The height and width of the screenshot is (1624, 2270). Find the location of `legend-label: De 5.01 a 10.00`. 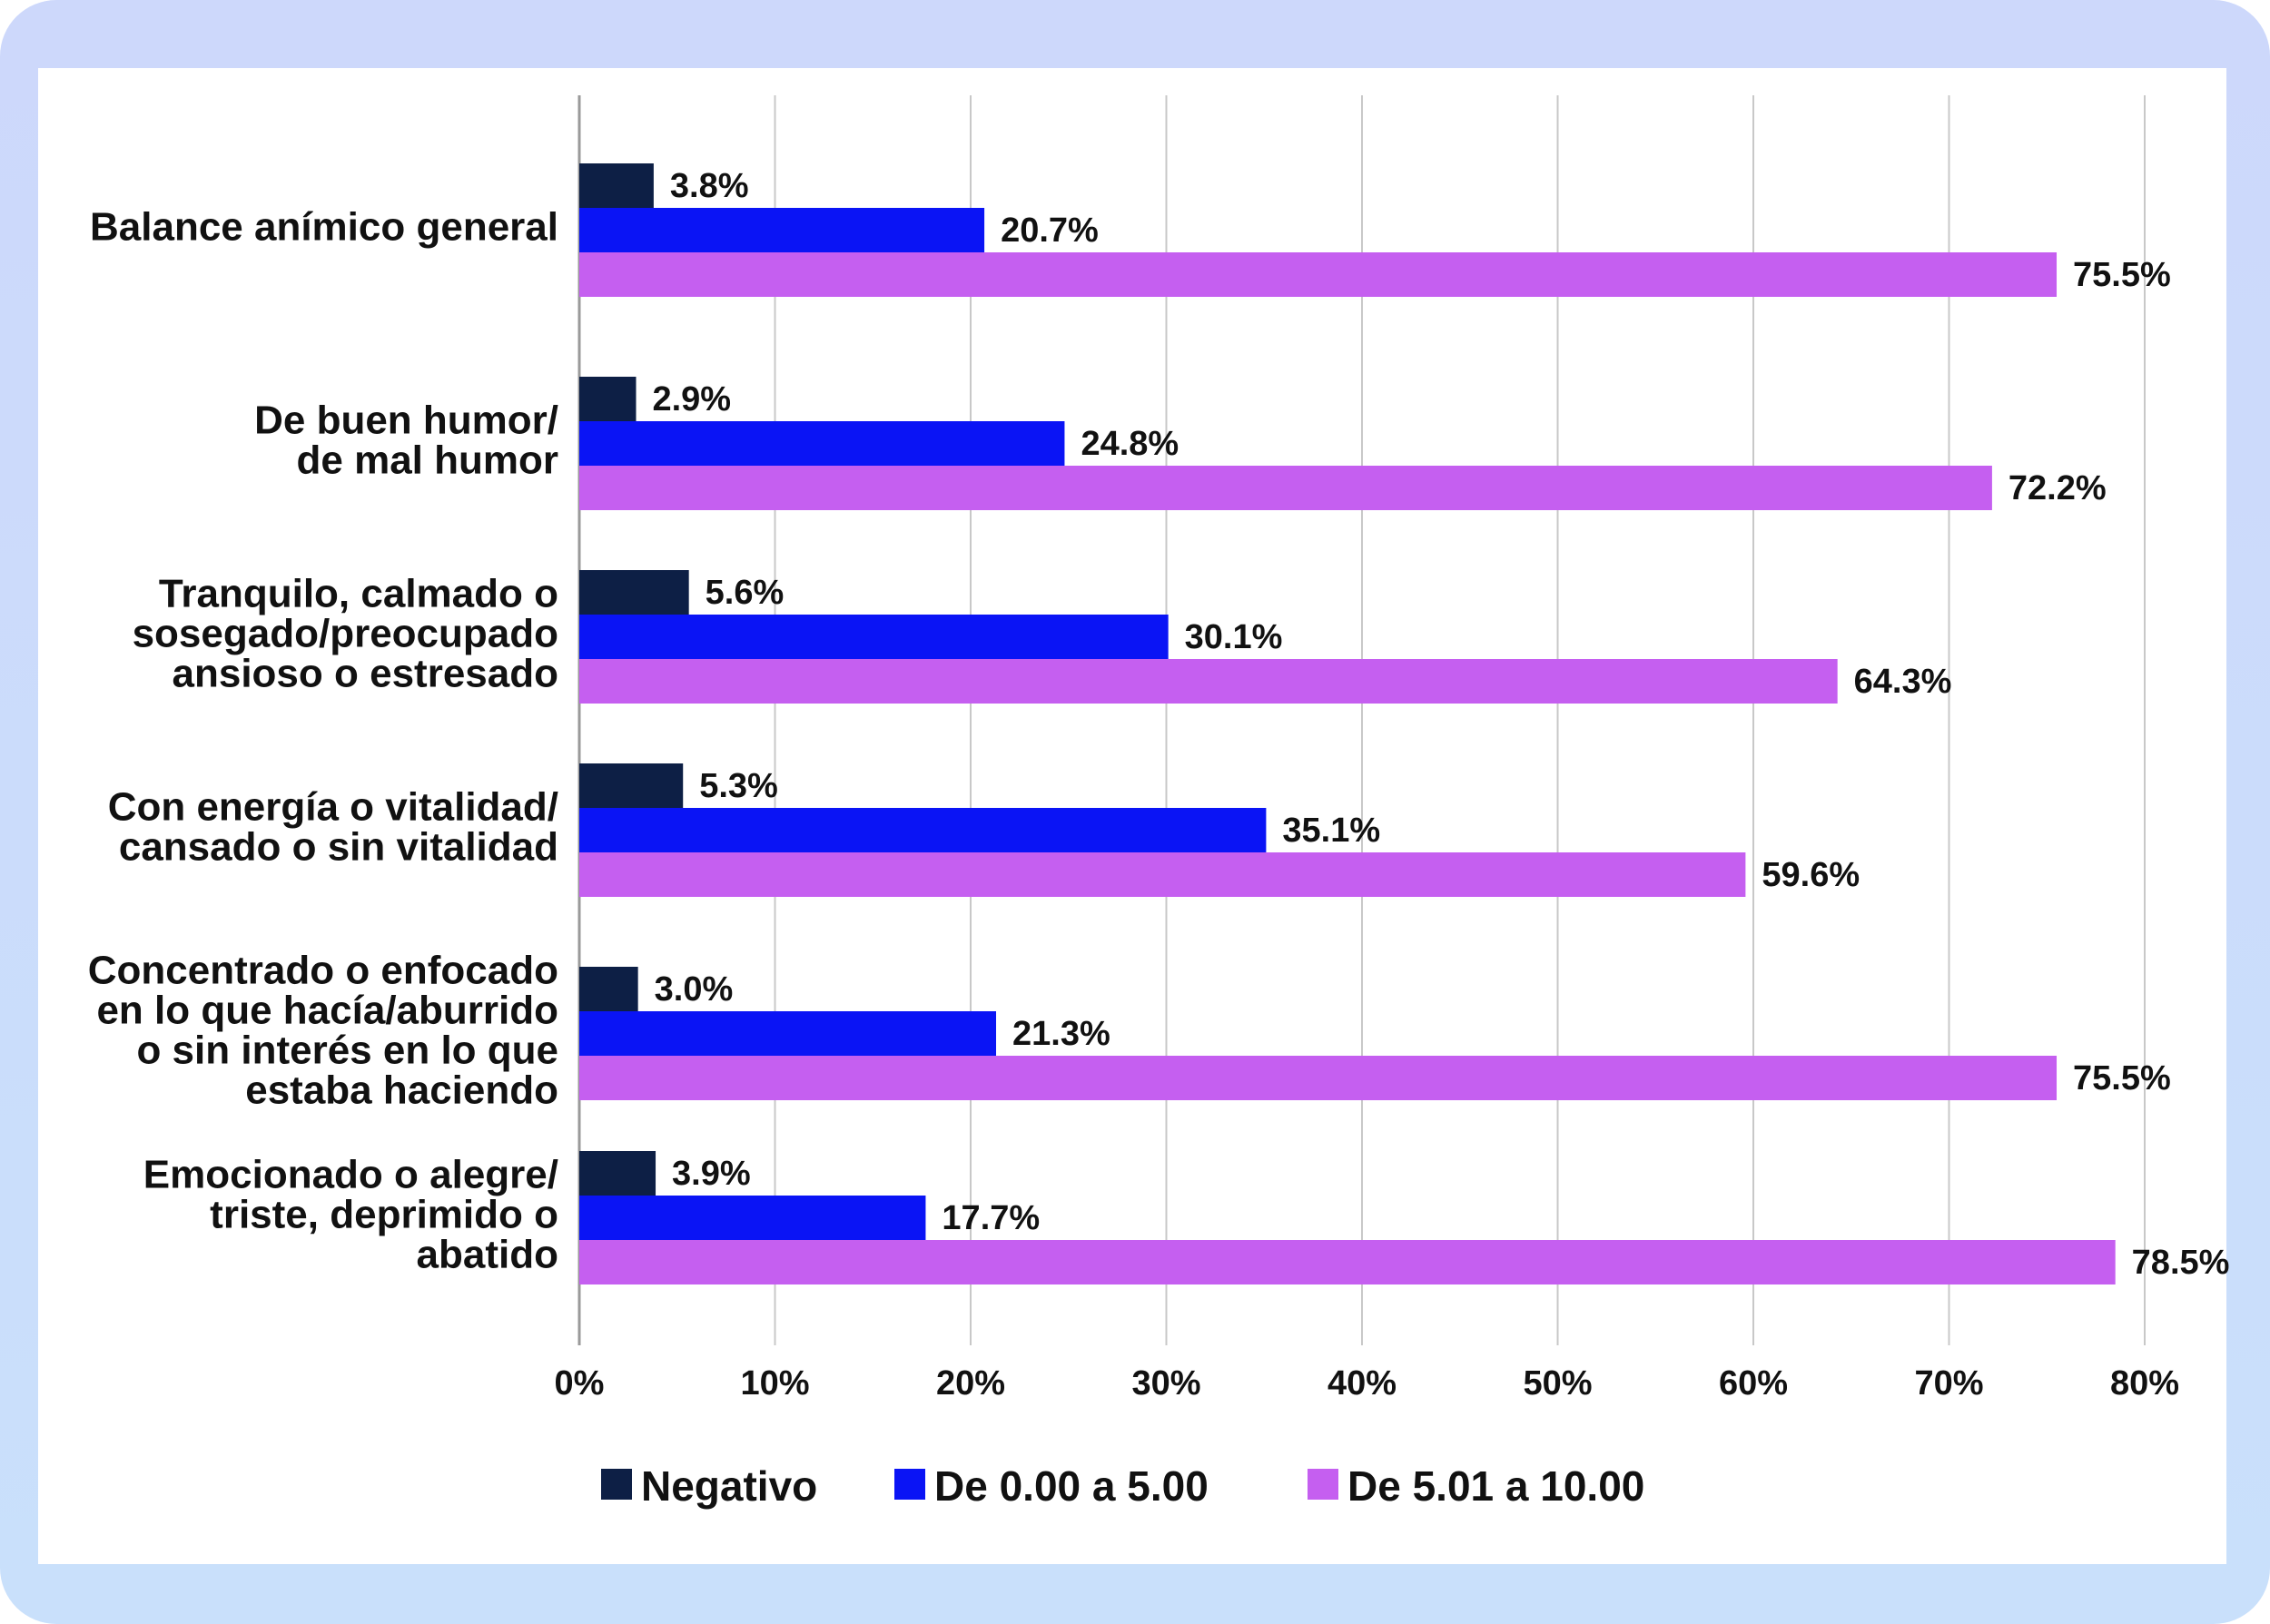

legend-label: De 5.01 a 10.00 is located at coordinates (1495, 1486).